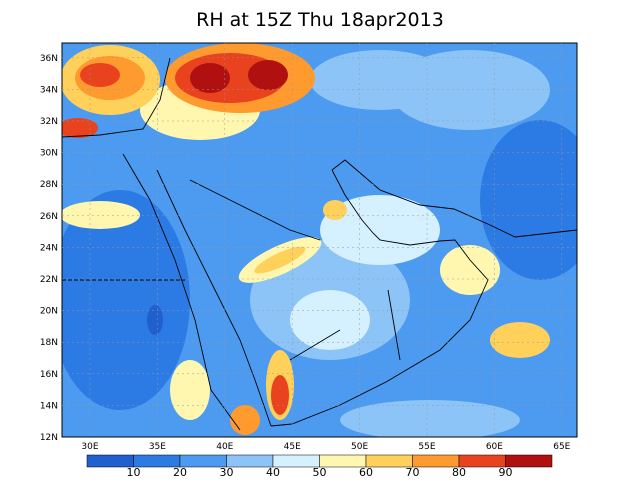 Image resolution: width=640 pixels, height=484 pixels. Describe the element at coordinates (49, 122) in the screenshot. I see `lat-label: 32N` at that location.